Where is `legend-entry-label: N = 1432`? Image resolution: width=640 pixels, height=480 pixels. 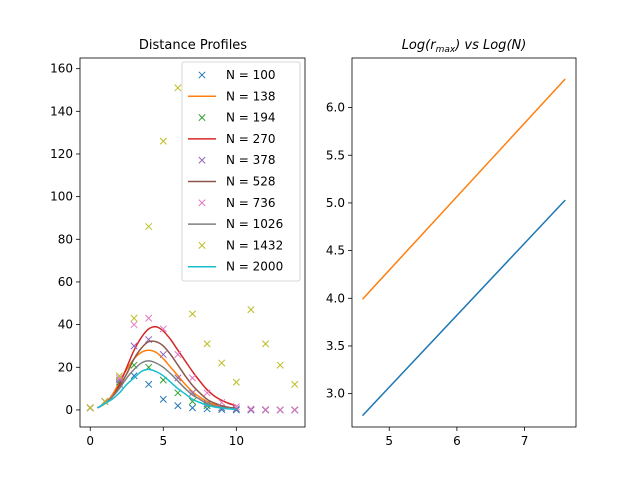
legend-entry-label: N = 1432 is located at coordinates (254, 245).